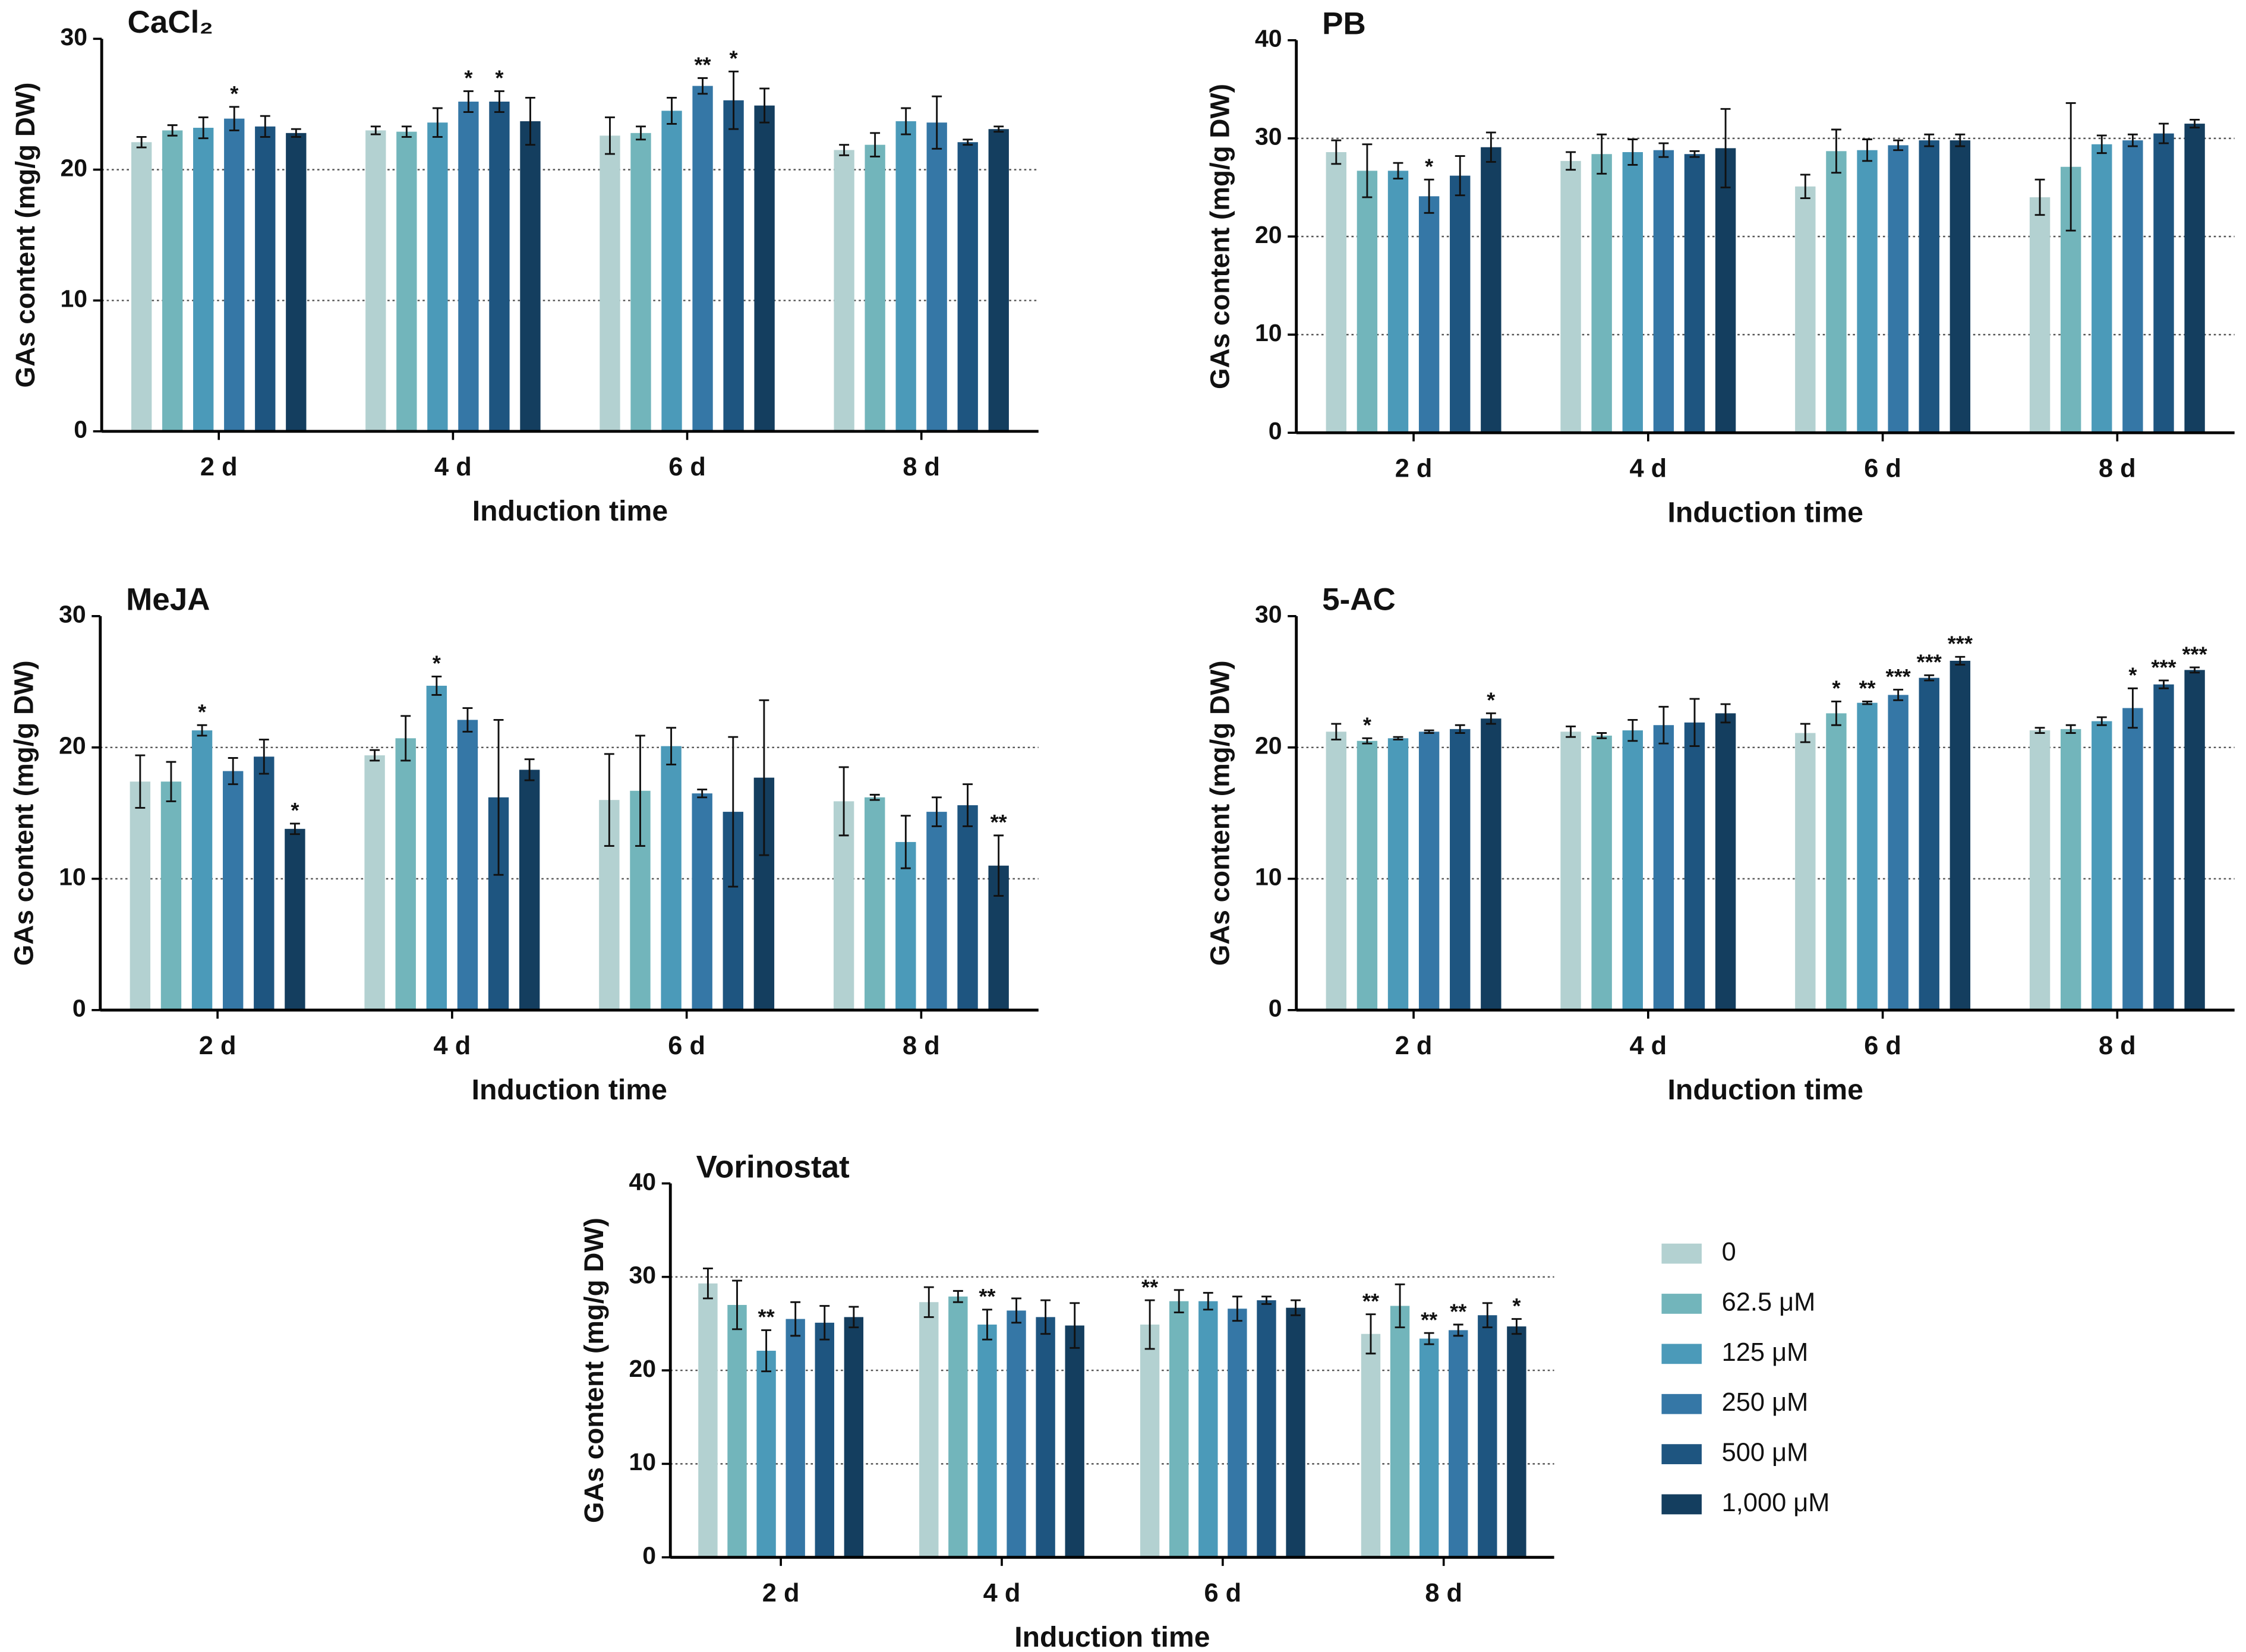 The height and width of the screenshot is (1652, 2246). I want to click on chart-title: 5-AC, so click(1359, 599).